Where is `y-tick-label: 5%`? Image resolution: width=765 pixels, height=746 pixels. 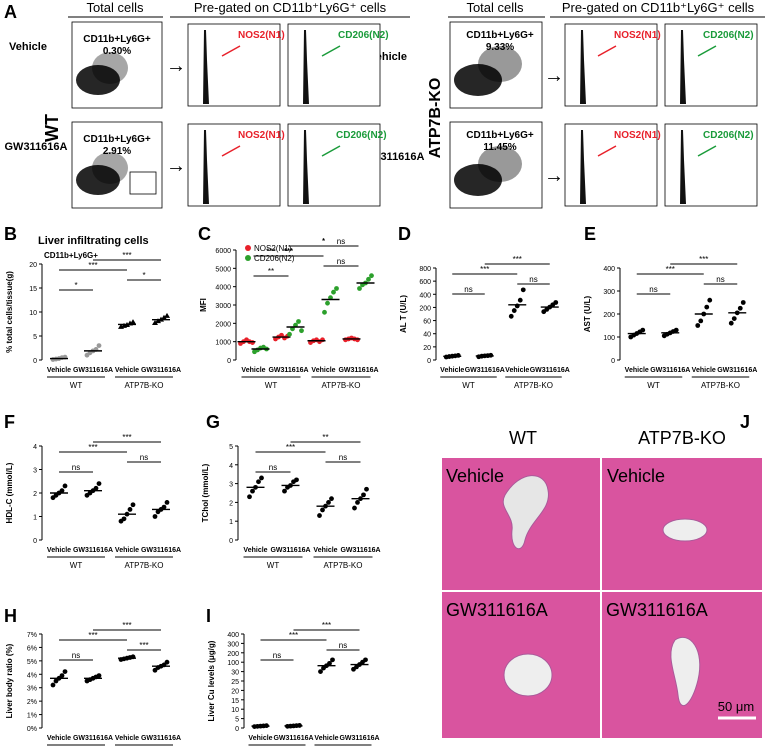
y-tick-label: 5% is located at coordinates (32, 662).